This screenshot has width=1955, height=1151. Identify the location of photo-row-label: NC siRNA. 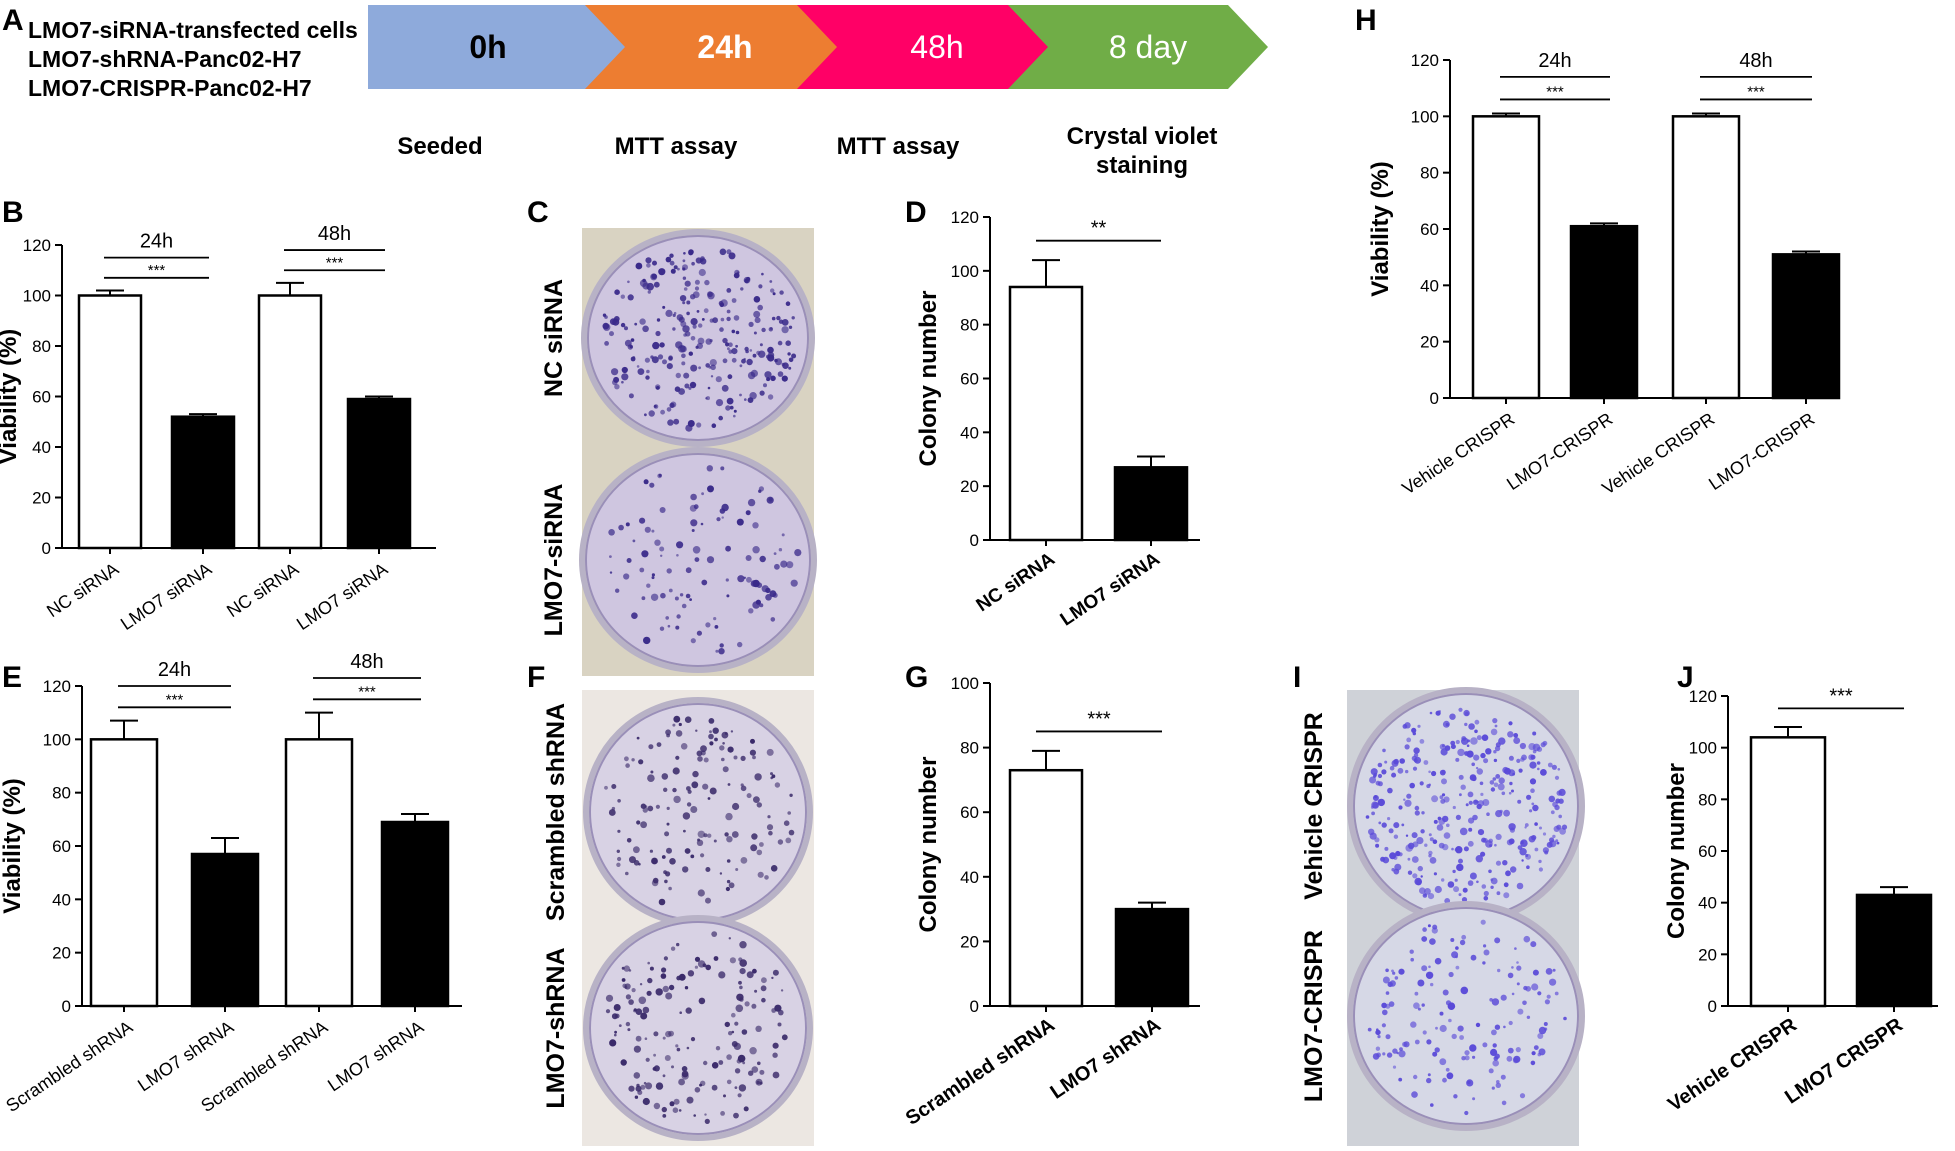
(554, 338).